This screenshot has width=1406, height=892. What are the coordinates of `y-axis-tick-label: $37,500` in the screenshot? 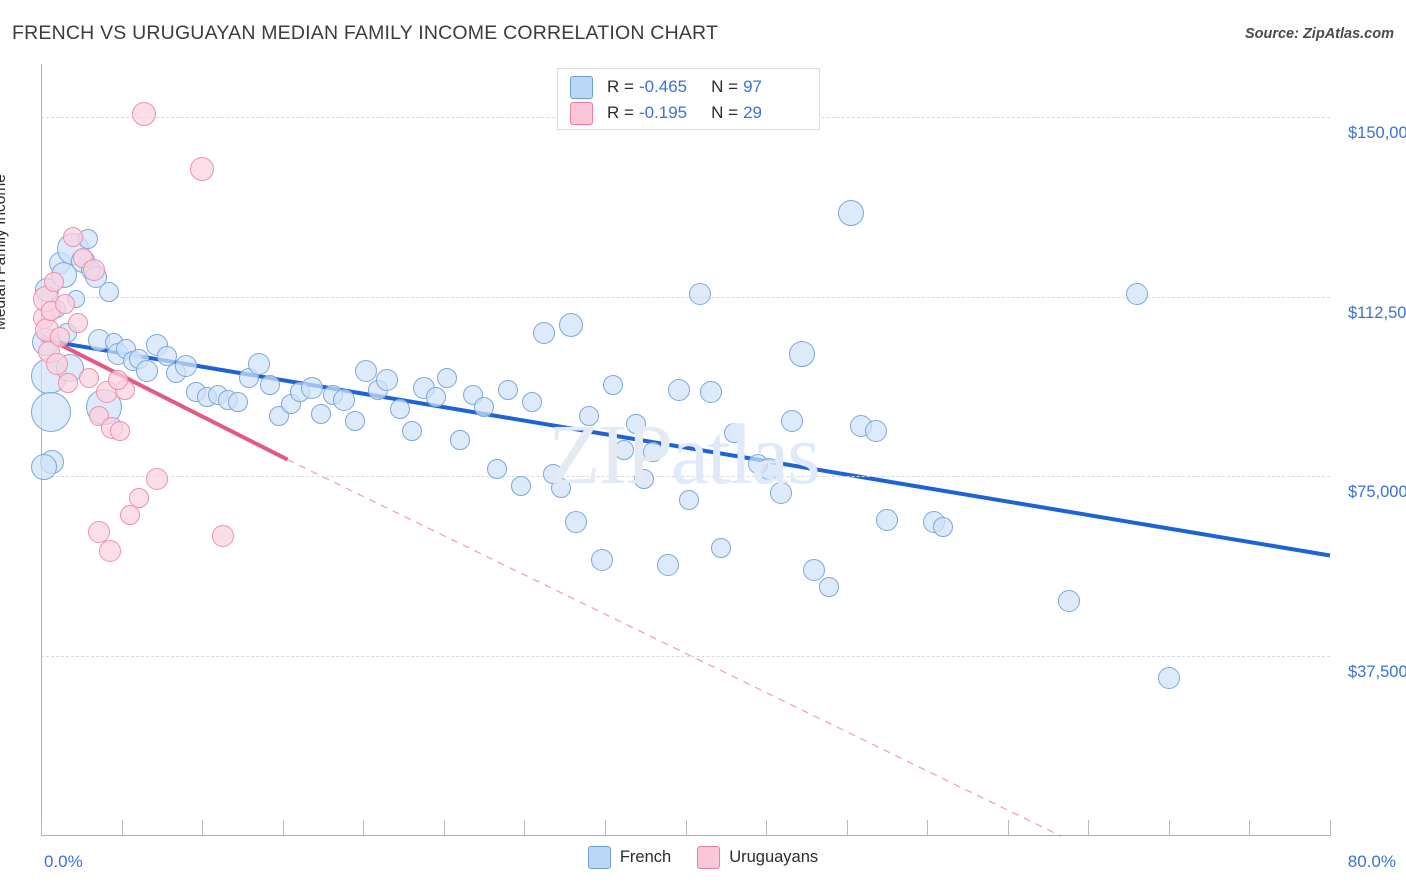 It's located at (1377, 672).